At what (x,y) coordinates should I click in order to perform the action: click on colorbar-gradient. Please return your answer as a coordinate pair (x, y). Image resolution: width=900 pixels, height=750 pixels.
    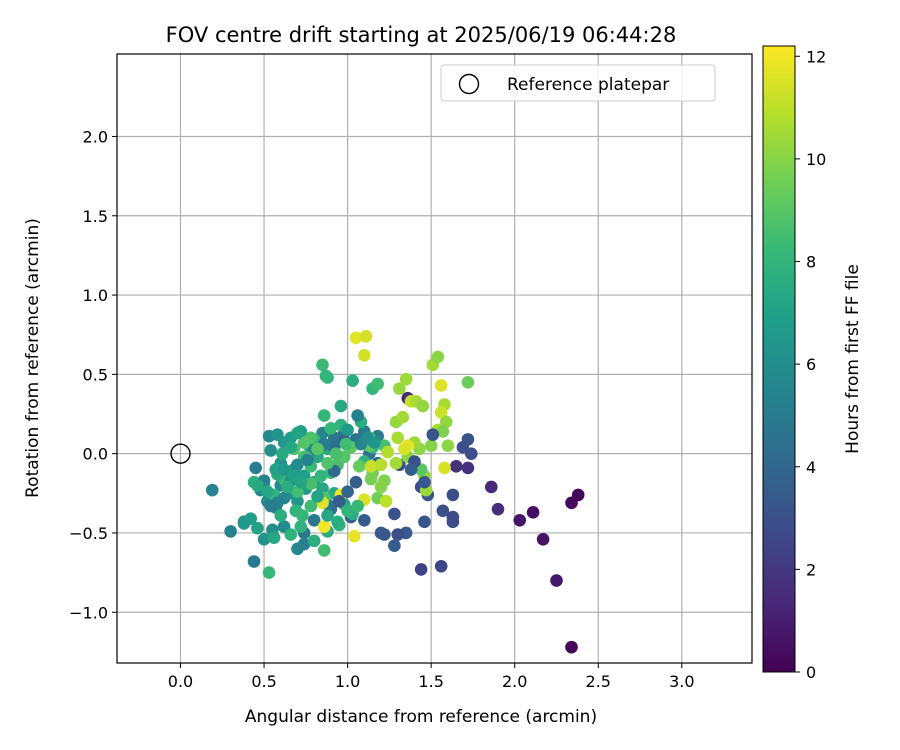
    Looking at the image, I should click on (779, 359).